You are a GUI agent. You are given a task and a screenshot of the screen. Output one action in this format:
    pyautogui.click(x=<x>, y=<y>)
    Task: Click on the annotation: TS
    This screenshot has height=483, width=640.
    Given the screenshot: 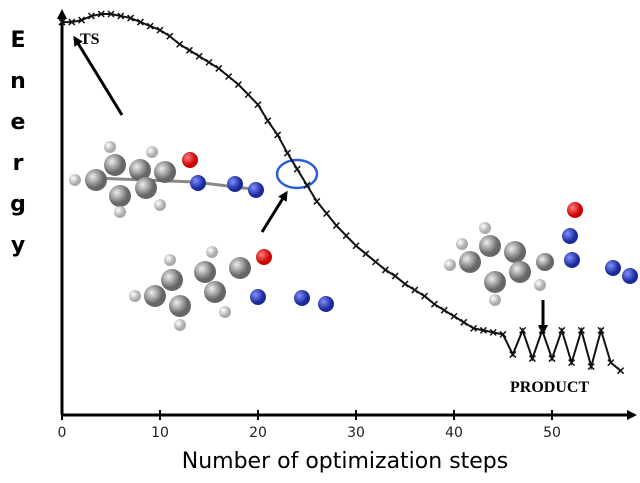 What is the action you would take?
    pyautogui.click(x=90, y=39)
    